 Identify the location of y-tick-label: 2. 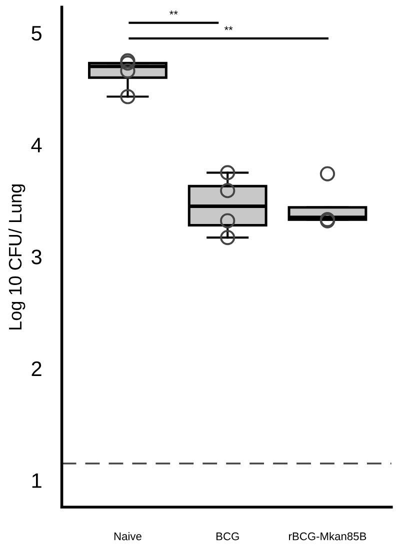
(37, 368).